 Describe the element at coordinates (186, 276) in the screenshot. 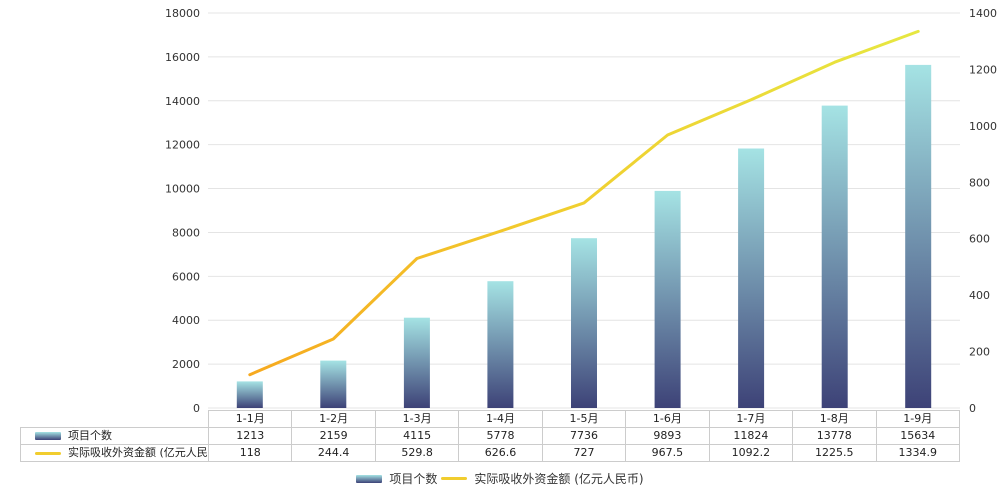

I see `left-axis-tick: 6000` at that location.